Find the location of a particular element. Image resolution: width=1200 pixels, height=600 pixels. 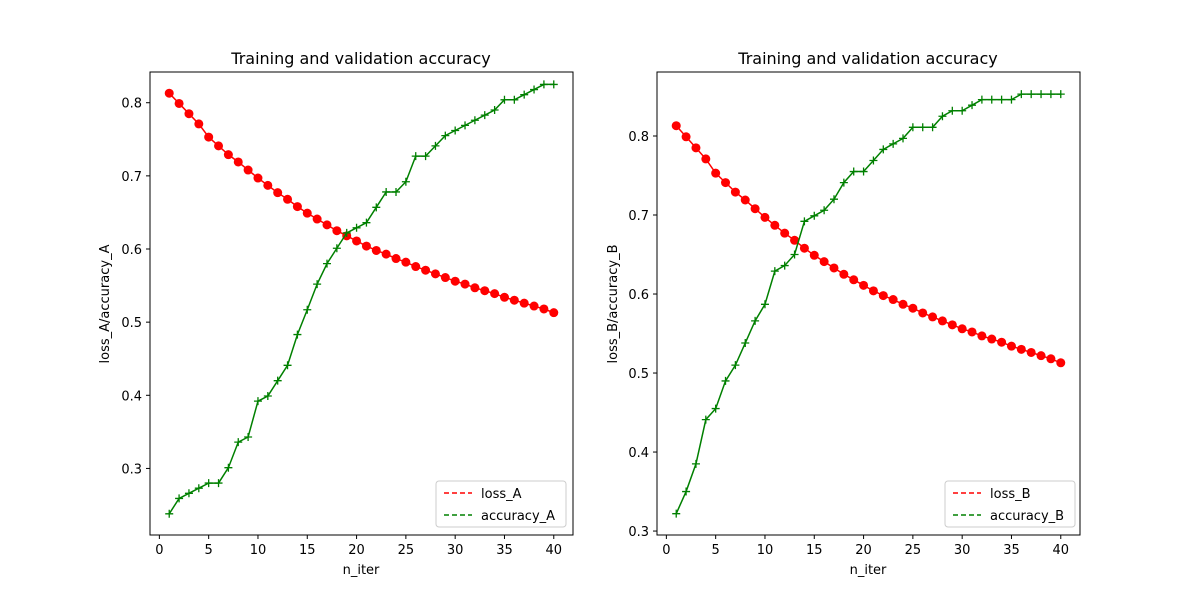

y-tick-label: 0.6 is located at coordinates (638, 295).